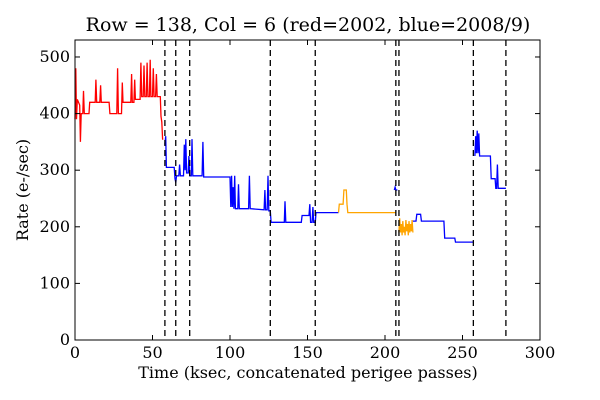 This screenshot has width=600, height=400. I want to click on y-tick-label: 400, so click(54, 113).